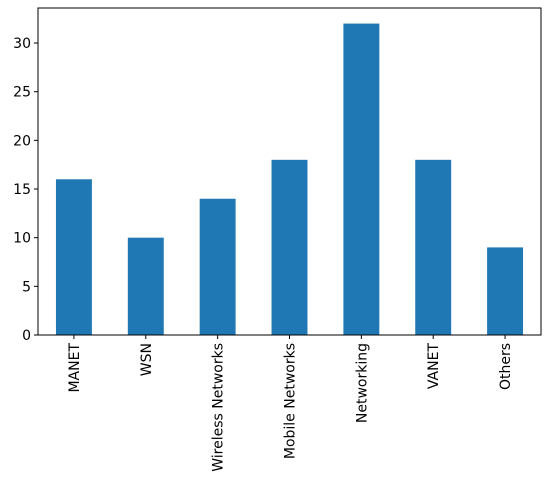 The height and width of the screenshot is (492, 550). Describe the element at coordinates (22, 93) in the screenshot. I see `y-tick-label: 25` at that location.